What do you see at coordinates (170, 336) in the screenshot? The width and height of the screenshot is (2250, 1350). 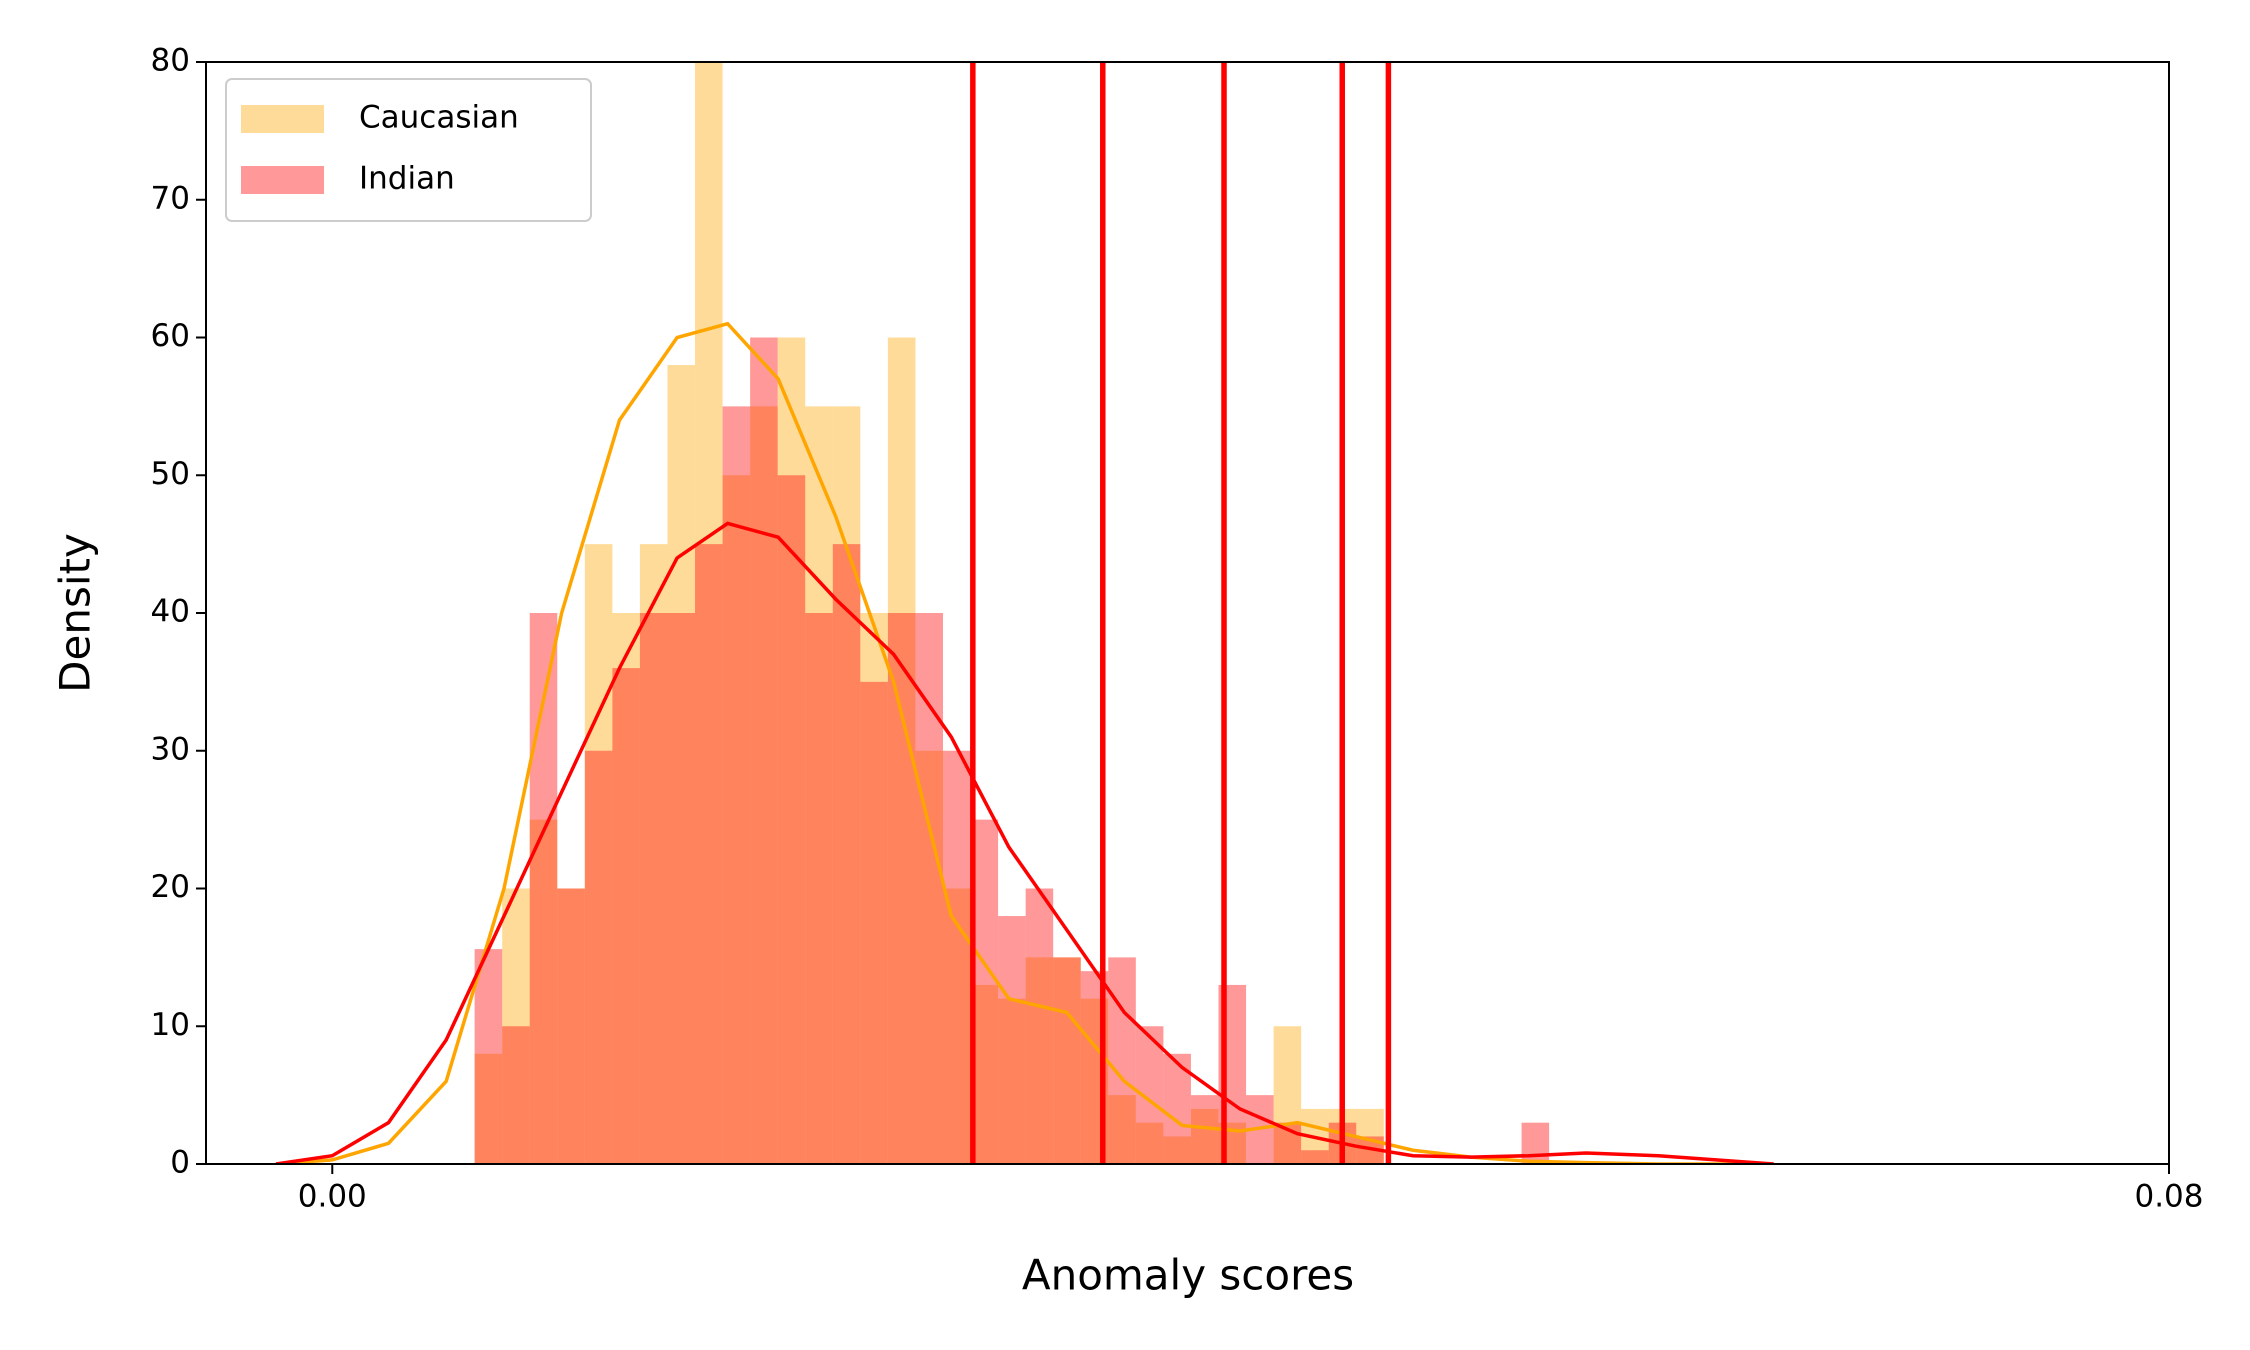 I see `y-tick-label: 60` at bounding box center [170, 336].